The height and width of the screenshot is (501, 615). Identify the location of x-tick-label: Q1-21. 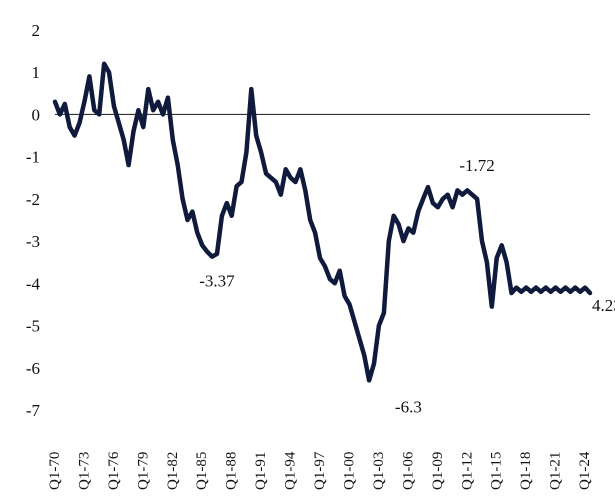
(556, 471).